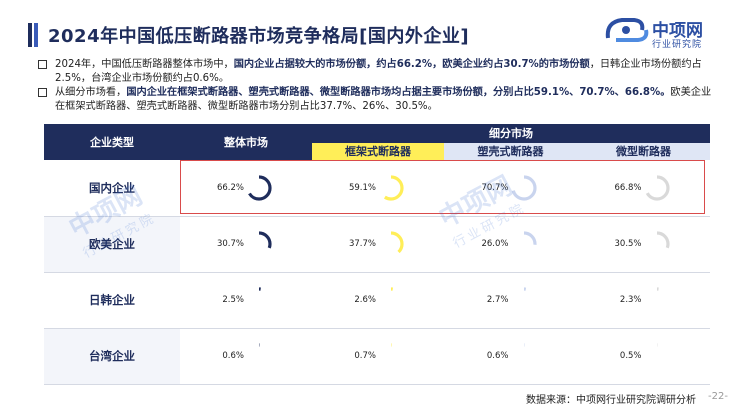 This screenshot has width=750, height=419. I want to click on share-cell: 66.8%, so click(644, 188).